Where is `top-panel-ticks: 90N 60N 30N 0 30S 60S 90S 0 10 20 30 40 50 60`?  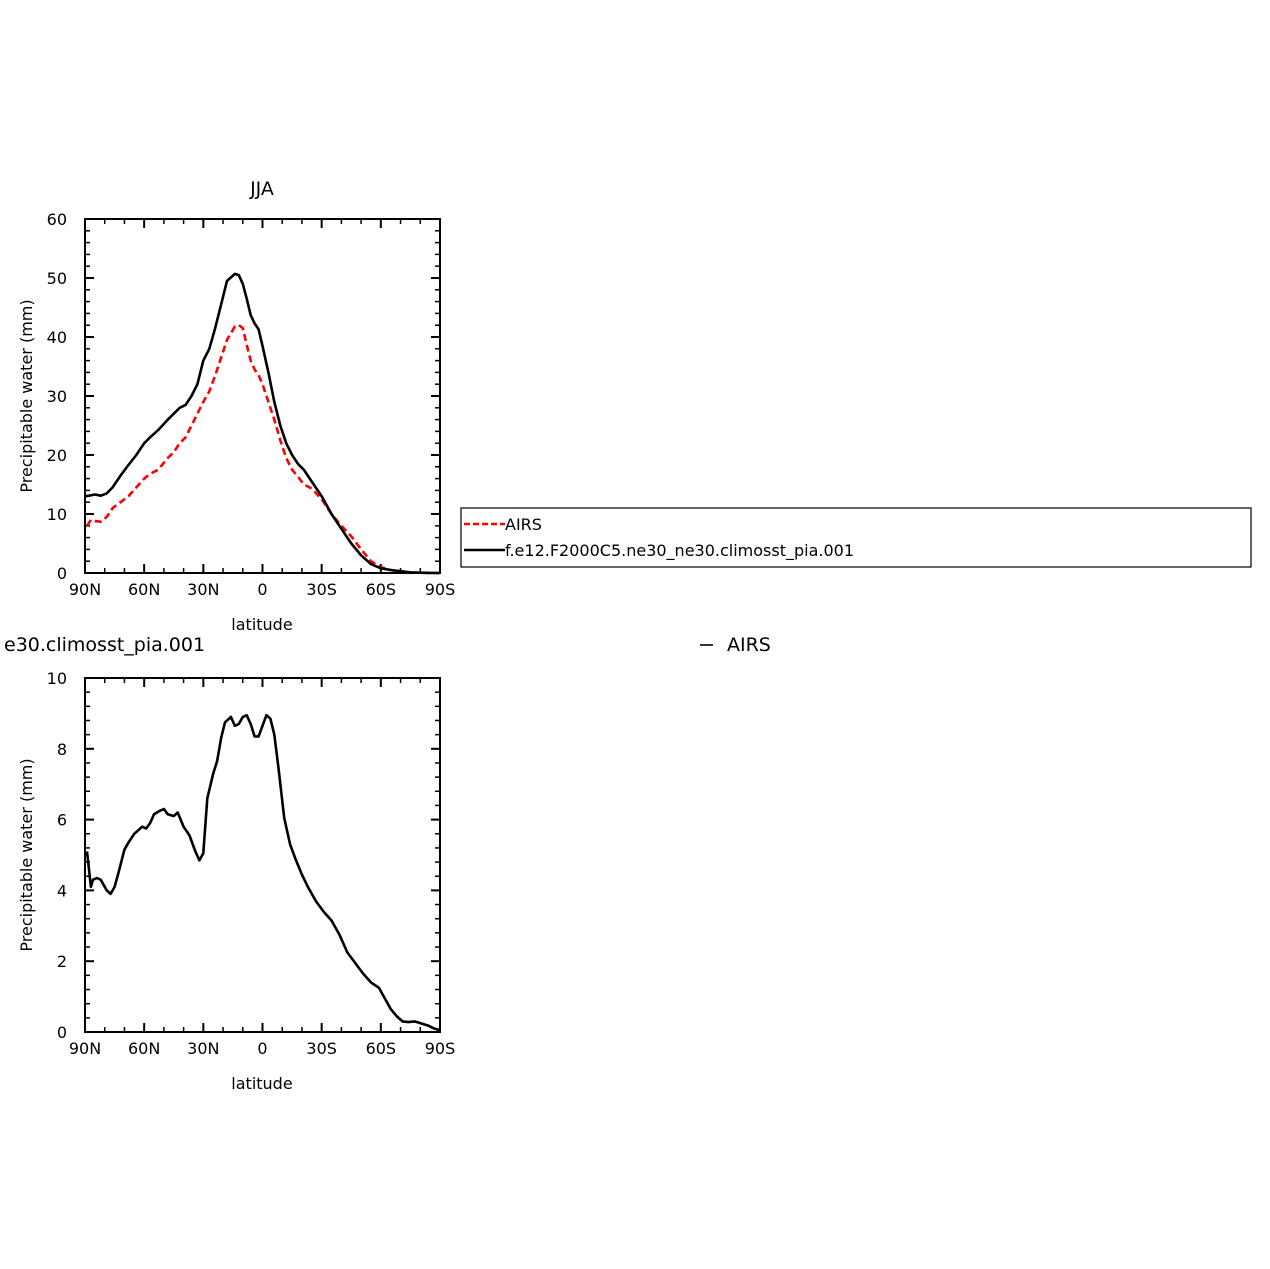
top-panel-ticks: 90N 60N 30N 0 30S 60S 90S 0 10 20 30 40 50 60 is located at coordinates (251, 404).